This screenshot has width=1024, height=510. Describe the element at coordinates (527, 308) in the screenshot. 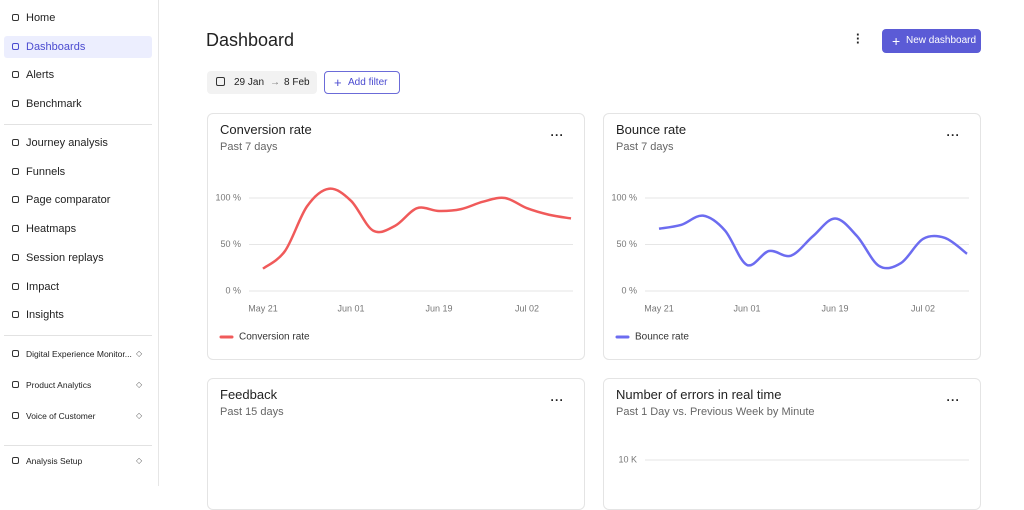

I see `x-tick-label: Jul 02` at that location.